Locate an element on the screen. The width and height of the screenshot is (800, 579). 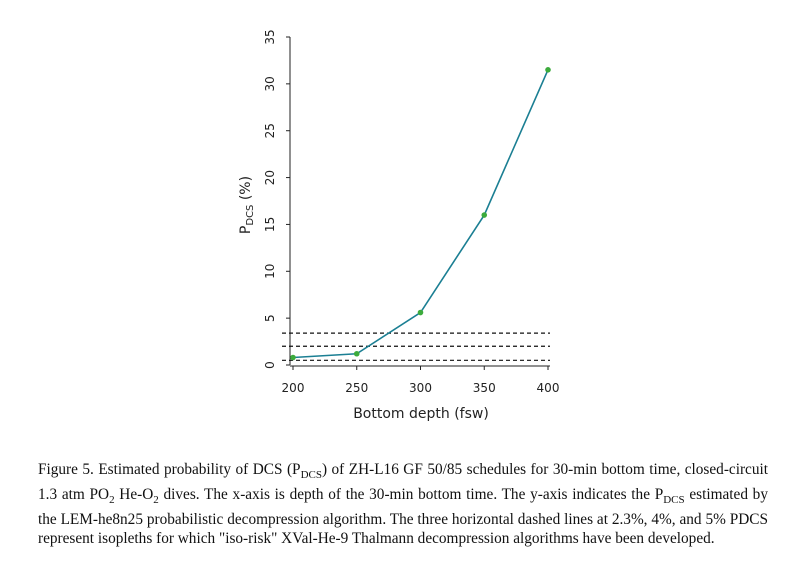
x-tick-label: 350 is located at coordinates (484, 388).